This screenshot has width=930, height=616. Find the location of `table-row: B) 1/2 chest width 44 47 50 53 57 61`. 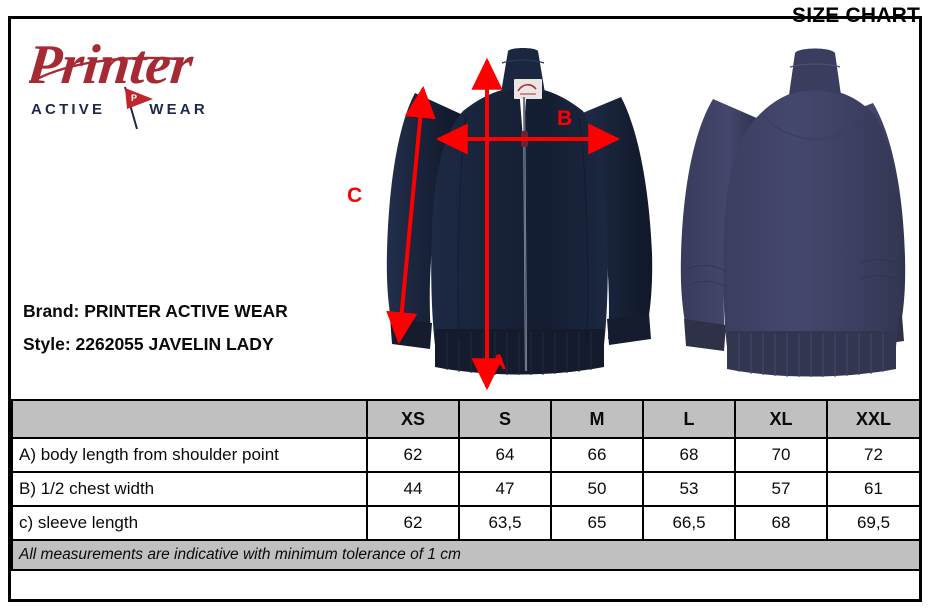

table-row: B) 1/2 chest width 44 47 50 53 57 61 is located at coordinates (466, 489).